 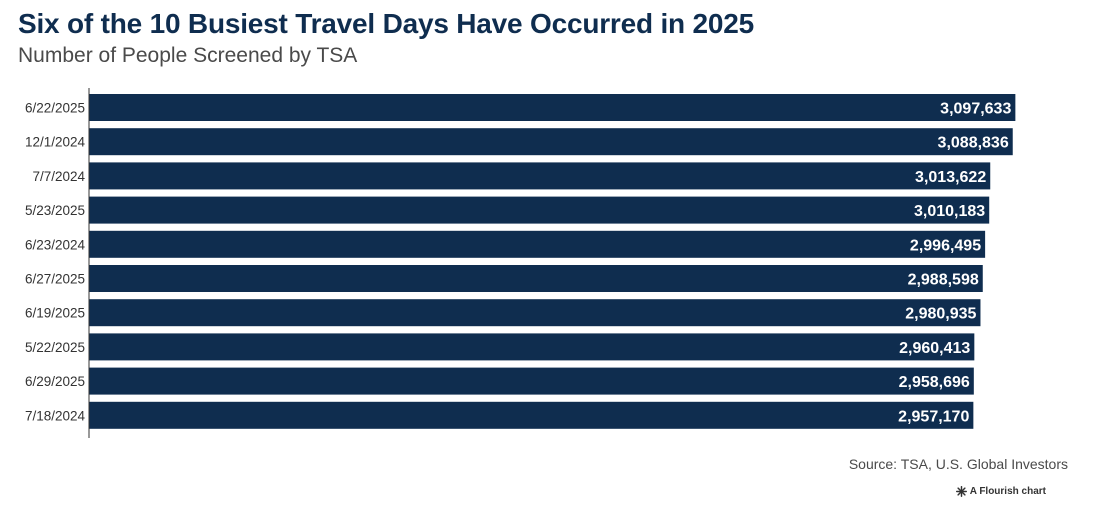 What do you see at coordinates (55, 381) in the screenshot?
I see `category-tick-label: 6/29/2025` at bounding box center [55, 381].